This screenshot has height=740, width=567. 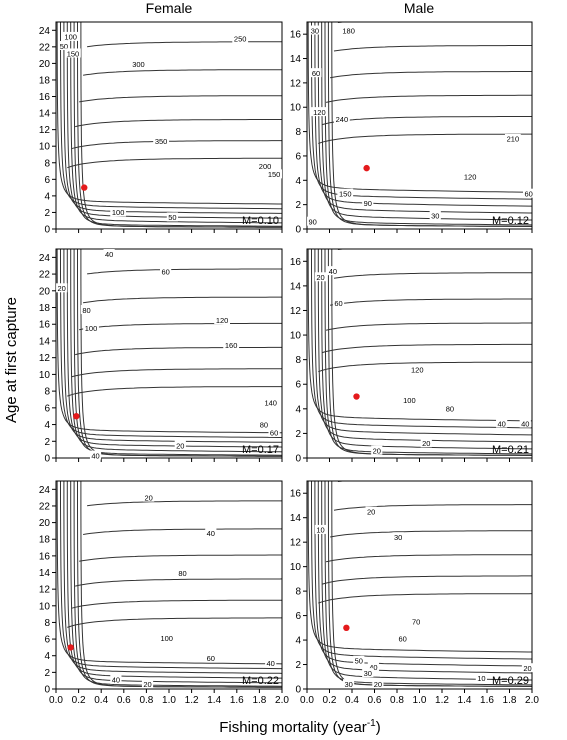 What do you see at coordinates (45, 291) in the screenshot?
I see `y-tick-label: 20` at bounding box center [45, 291].